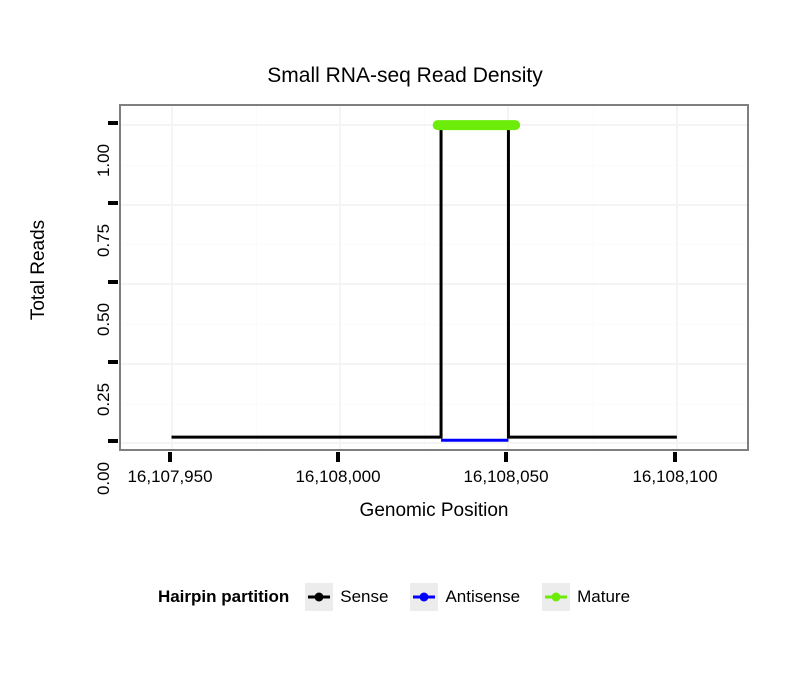 This screenshot has height=690, width=810. I want to click on legend-key-sense-icon, so click(319, 597).